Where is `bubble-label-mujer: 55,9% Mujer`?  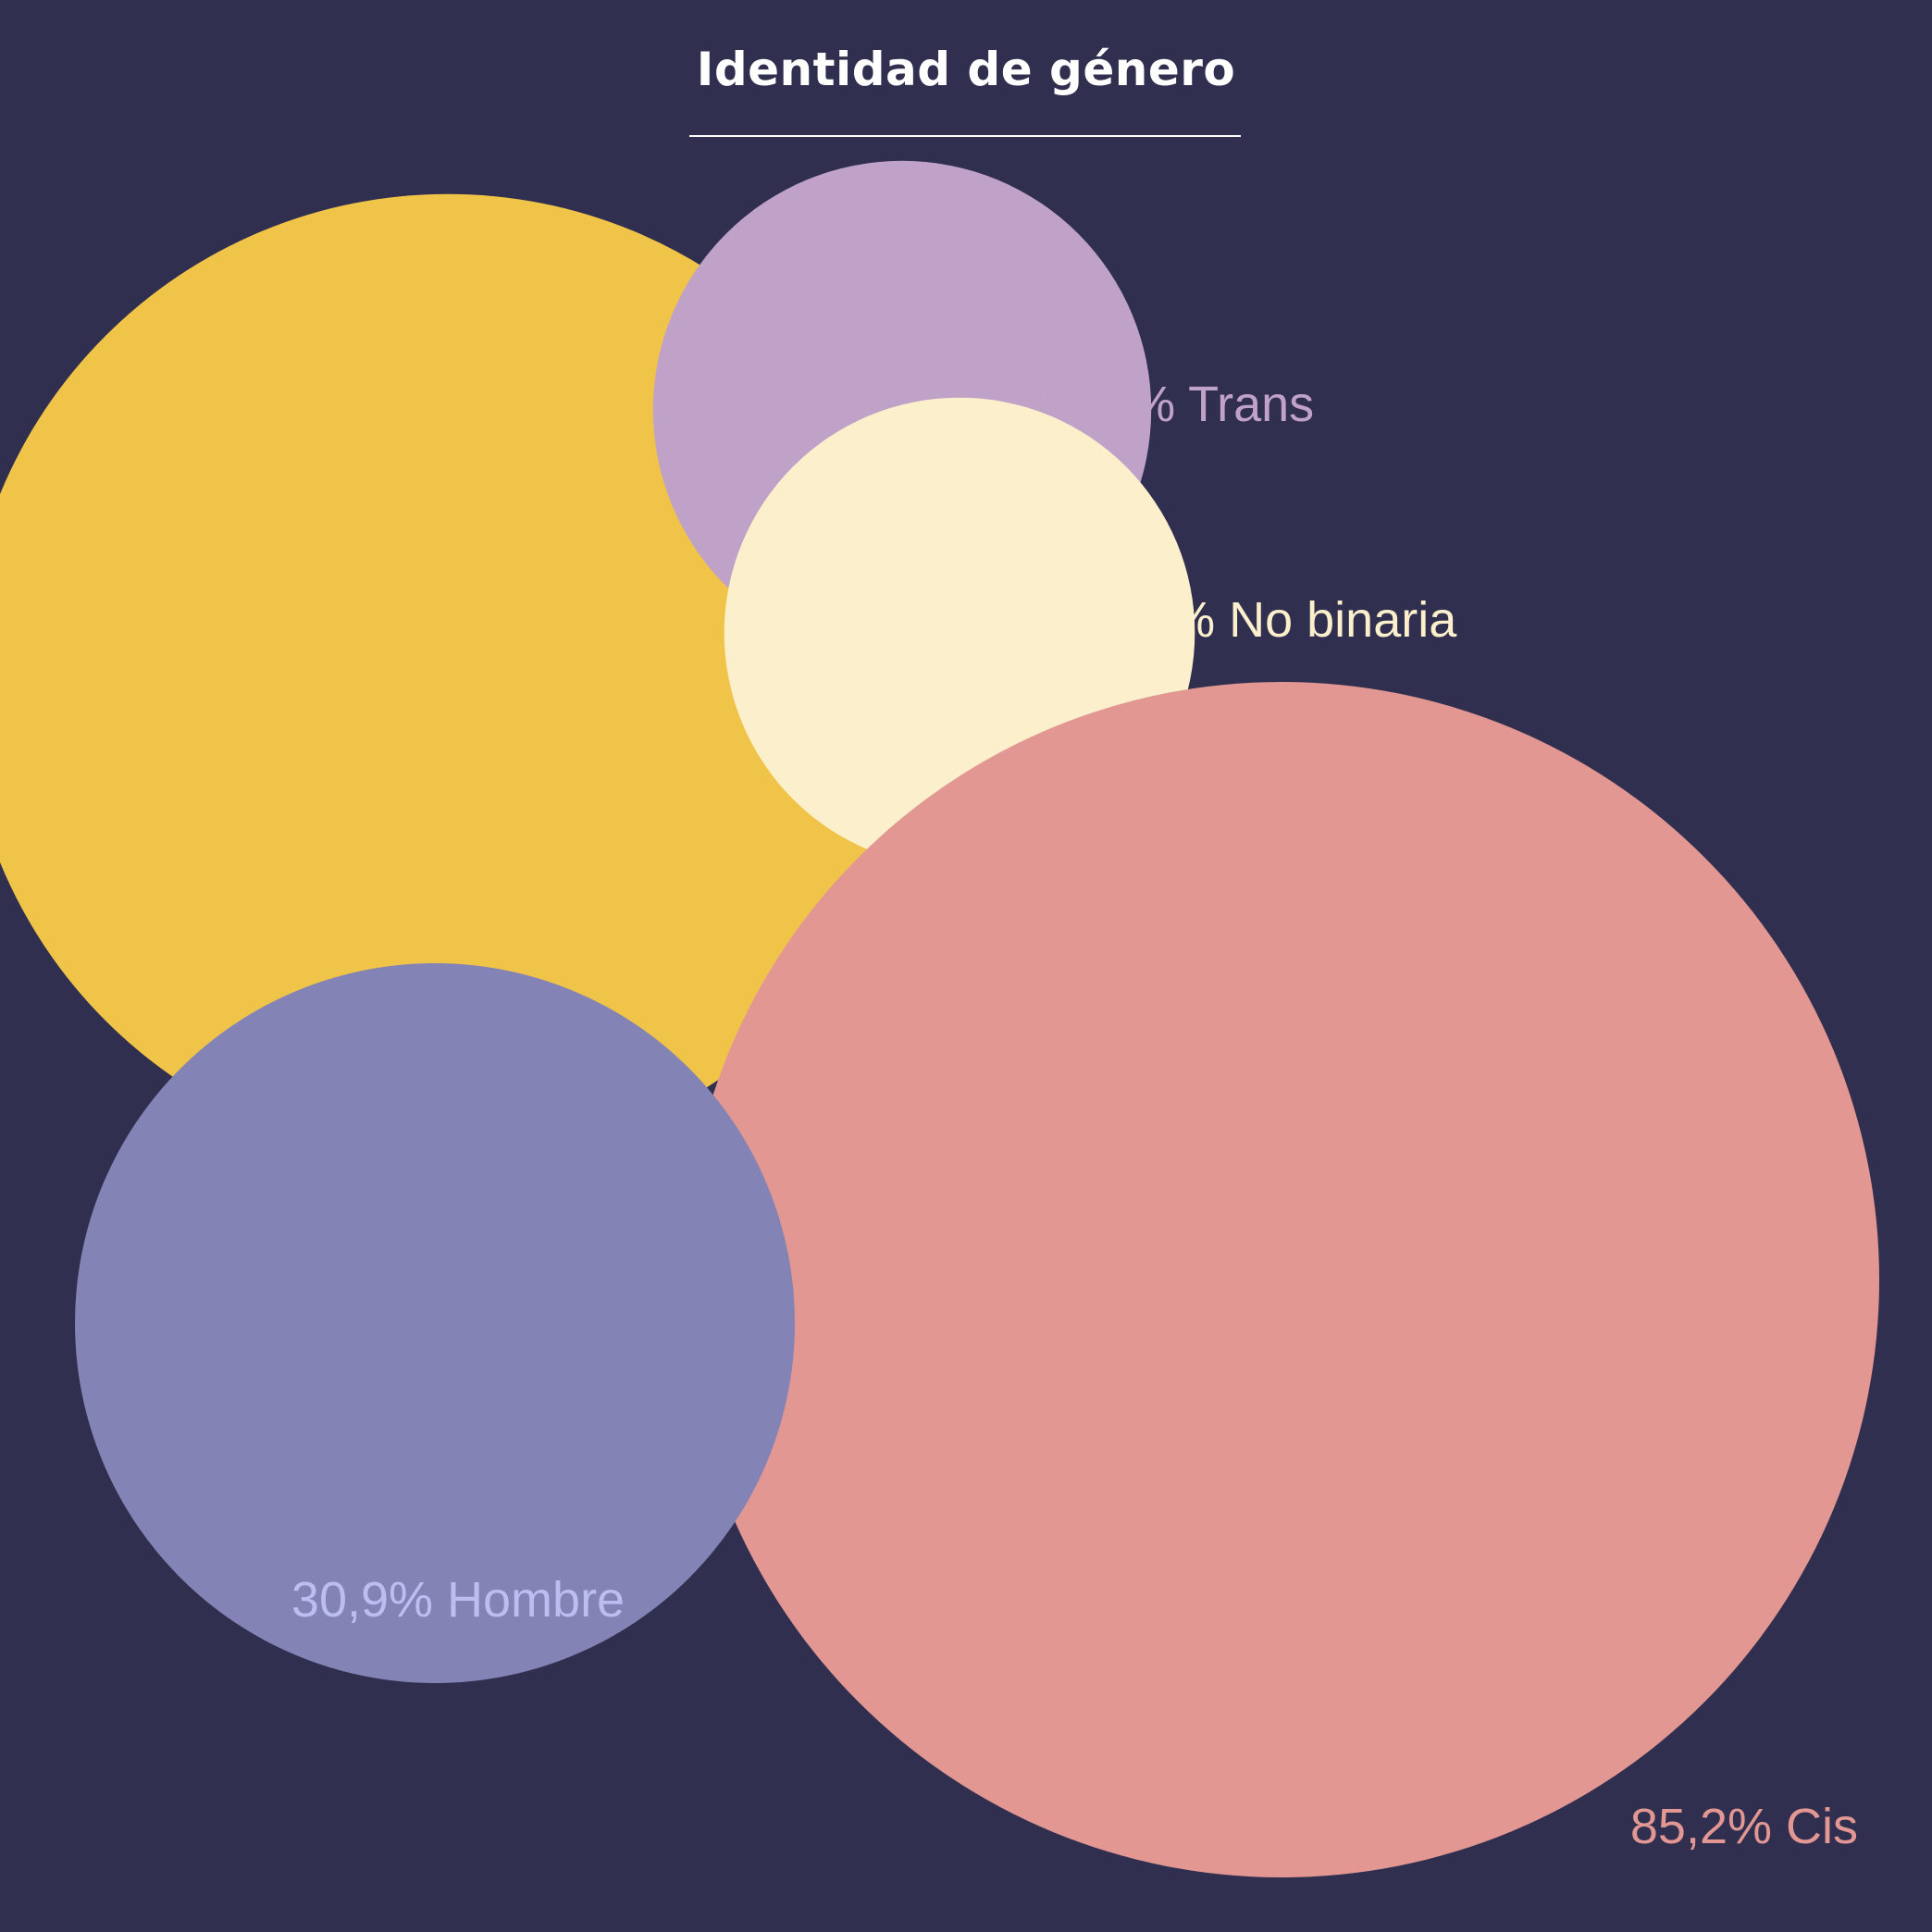
bubble-label-mujer: 55,9% Mujer is located at coordinates (453, 233).